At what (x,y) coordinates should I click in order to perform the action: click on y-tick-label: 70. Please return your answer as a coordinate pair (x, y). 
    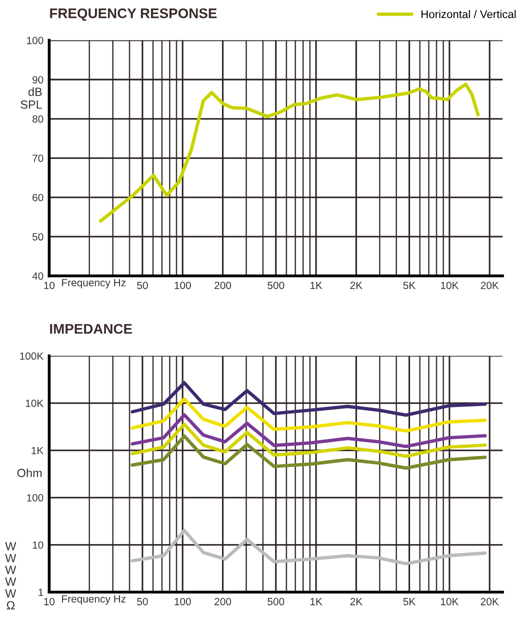
    Looking at the image, I should click on (38, 158).